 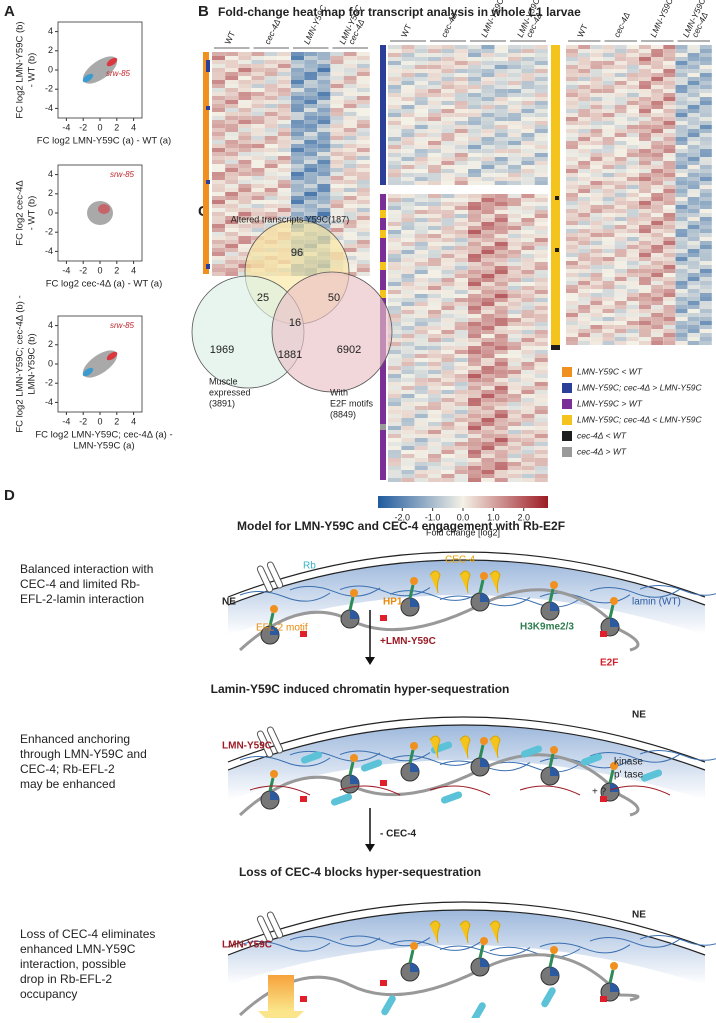 I want to click on column-header: WT, so click(x=582, y=31).